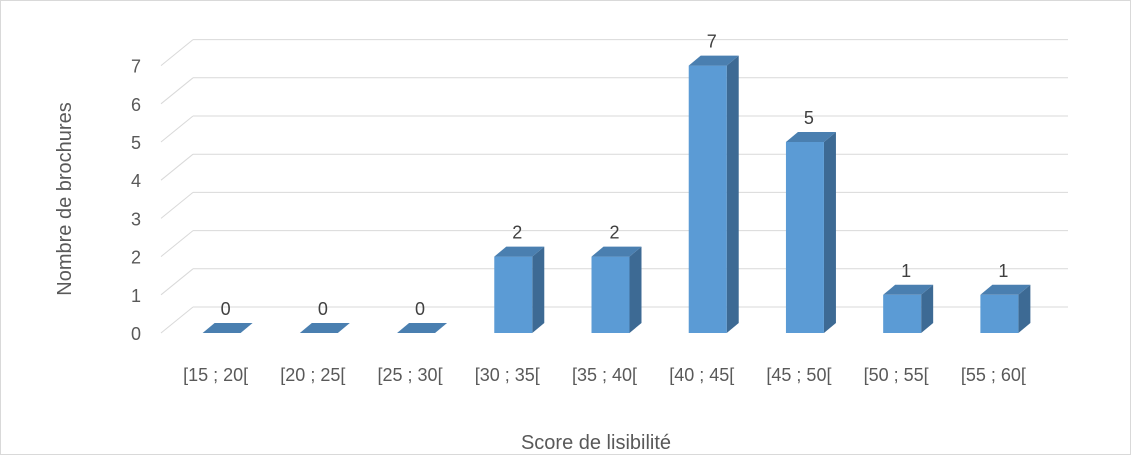 Image resolution: width=1134 pixels, height=459 pixels. What do you see at coordinates (136, 143) in the screenshot?
I see `y-tick-label: 5` at bounding box center [136, 143].